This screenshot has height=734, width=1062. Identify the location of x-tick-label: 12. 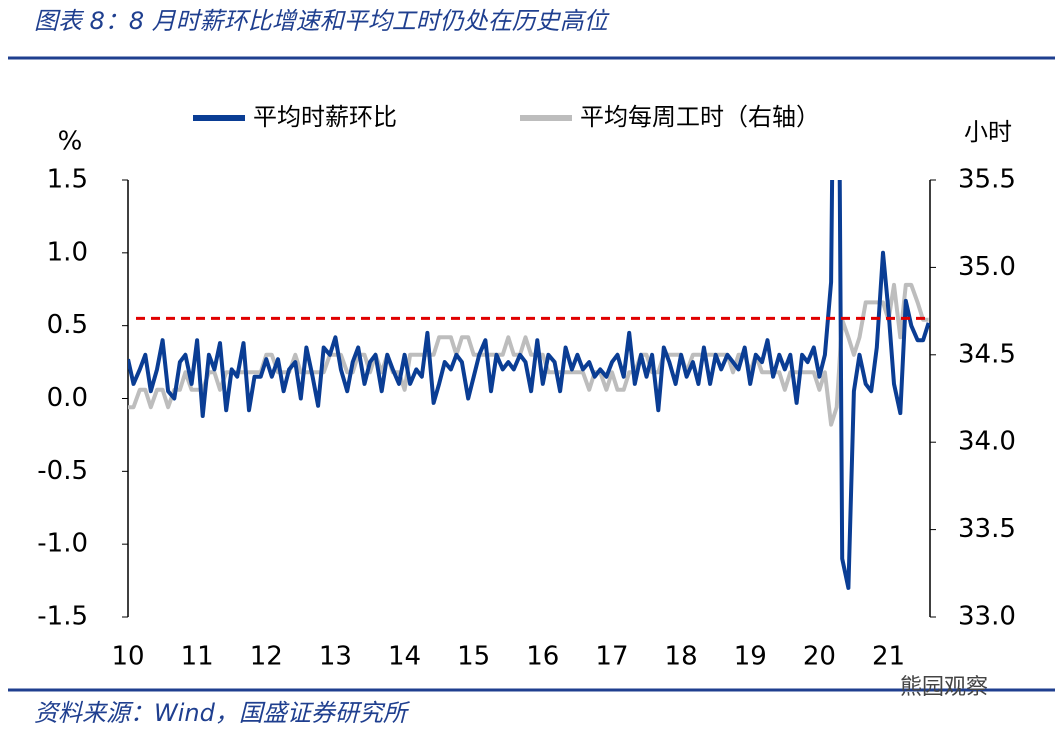
(266, 657).